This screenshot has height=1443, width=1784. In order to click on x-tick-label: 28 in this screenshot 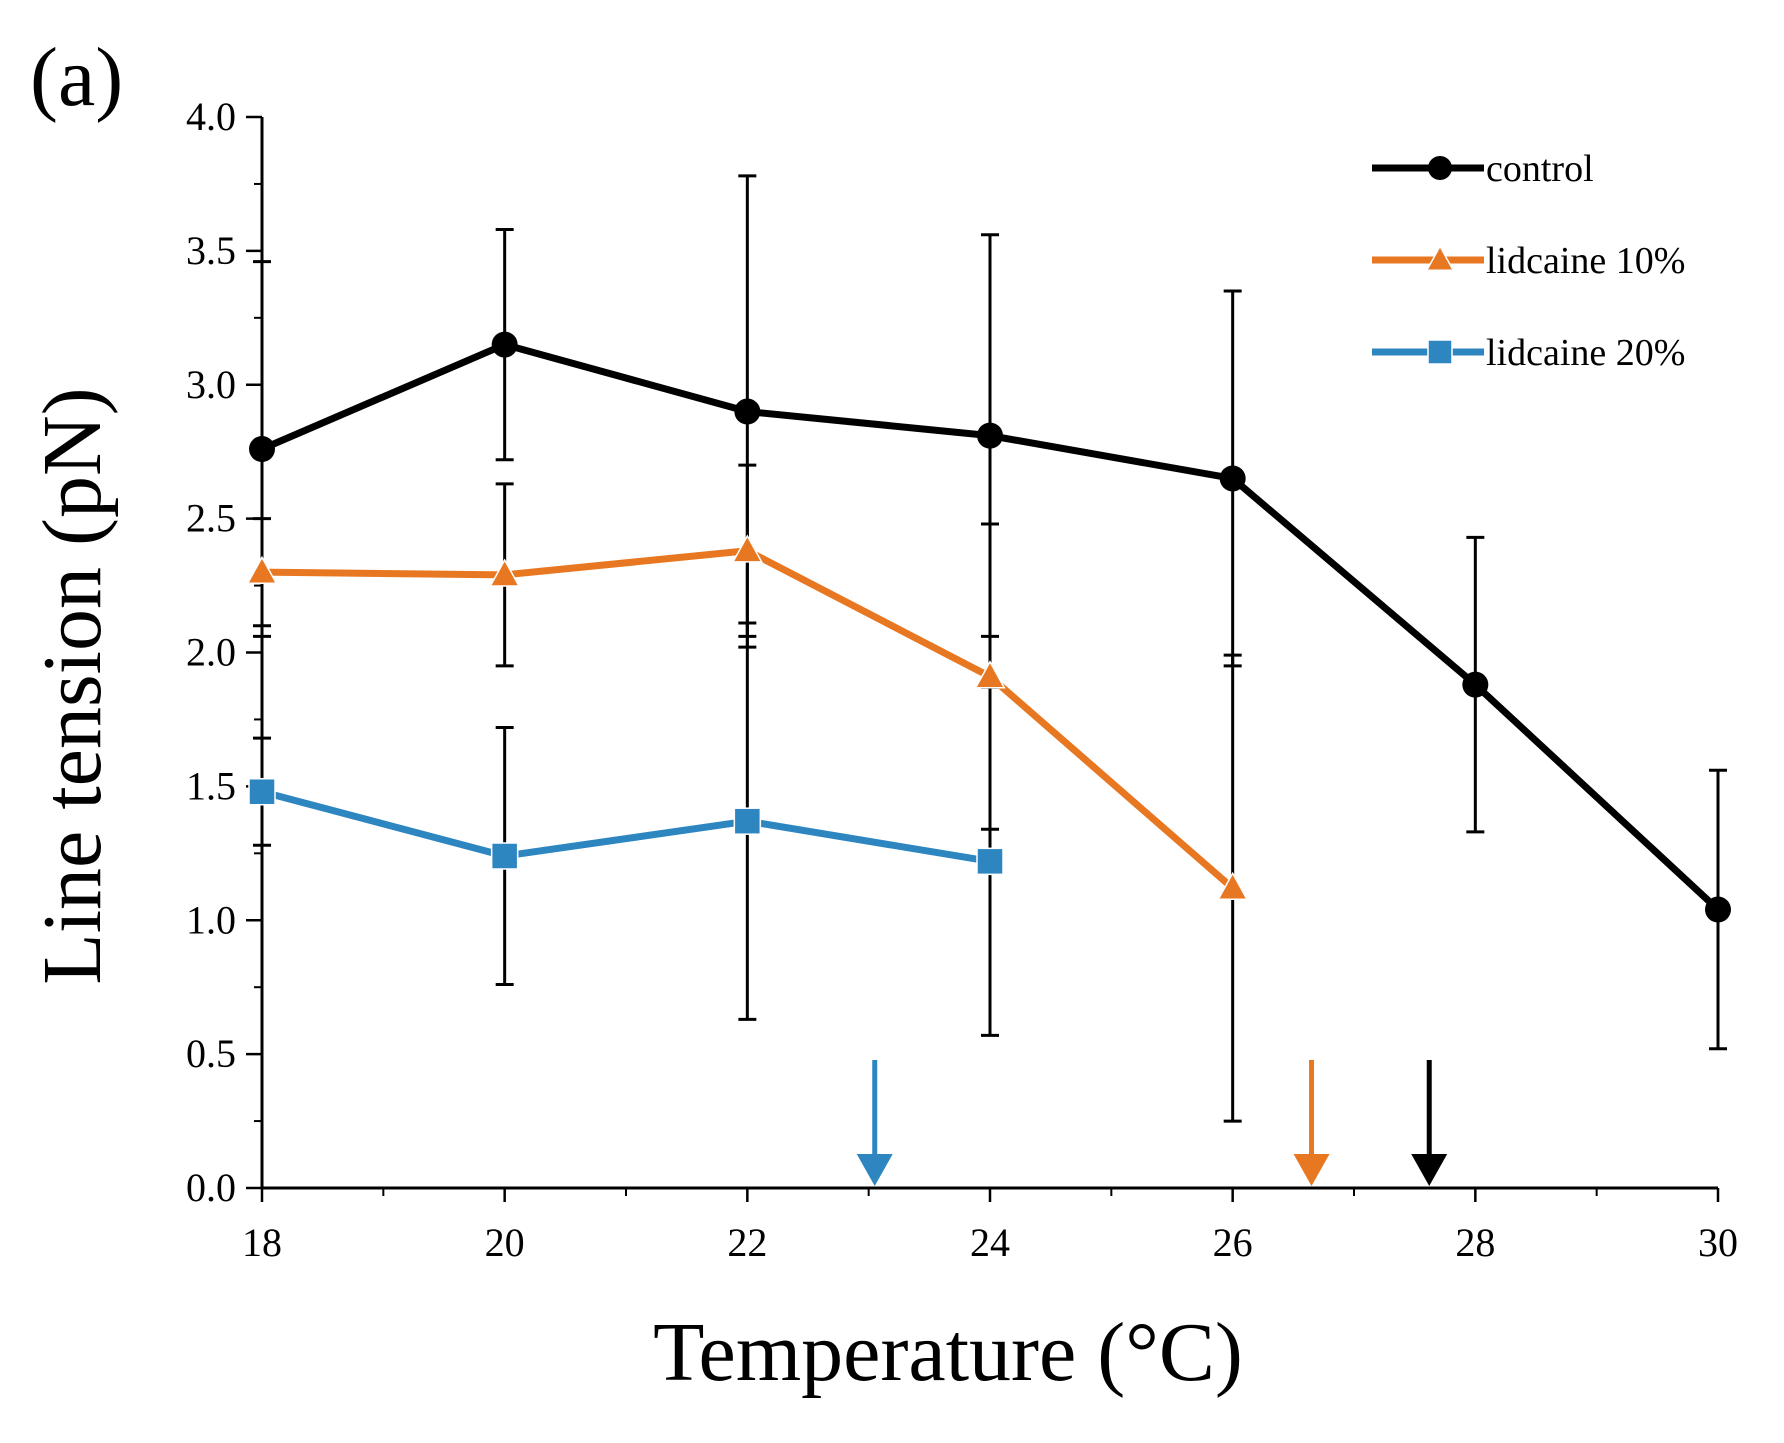, I will do `click(1475, 1242)`.